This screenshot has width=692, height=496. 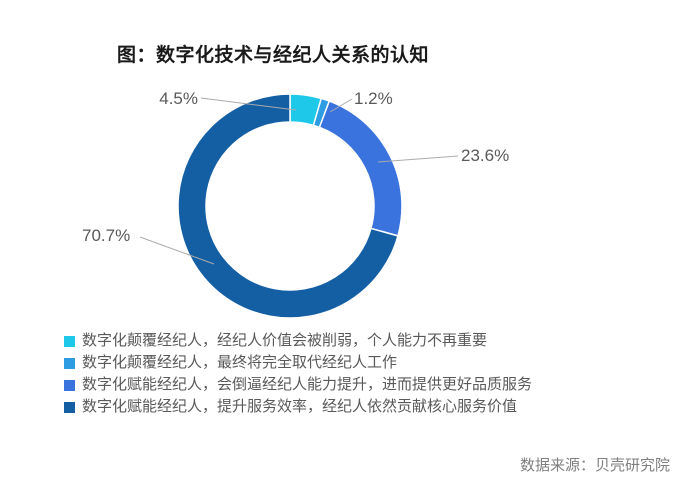 I want to click on legend-item: 数字化颠覆经纪人，最终将完全取代经纪人工作, so click(x=298, y=363).